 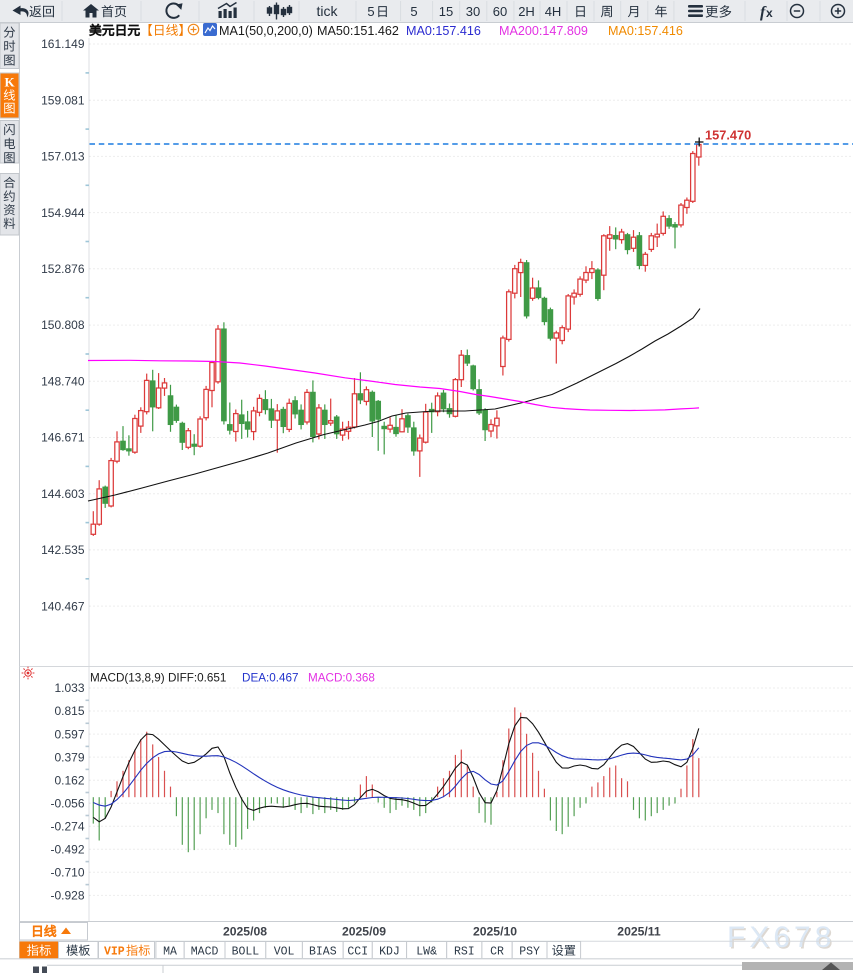 I want to click on svg-text: MA200:147.809, so click(x=543, y=31).